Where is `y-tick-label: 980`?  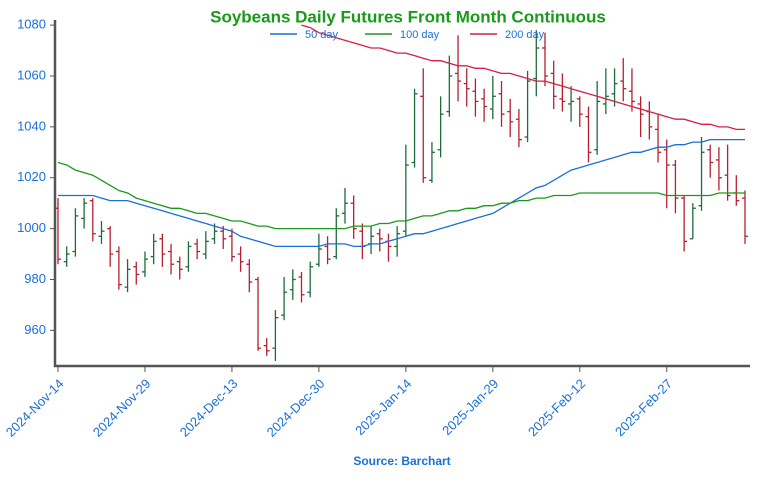 y-tick-label: 980 is located at coordinates (35, 278).